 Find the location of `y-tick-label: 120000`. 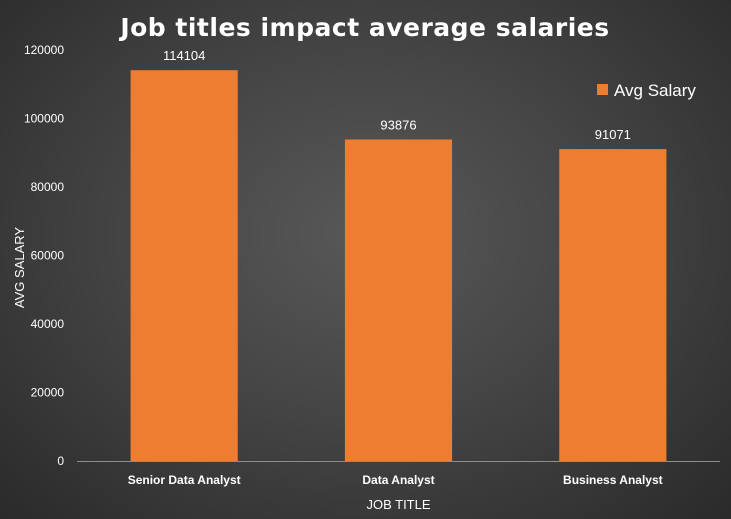

y-tick-label: 120000 is located at coordinates (44, 50).